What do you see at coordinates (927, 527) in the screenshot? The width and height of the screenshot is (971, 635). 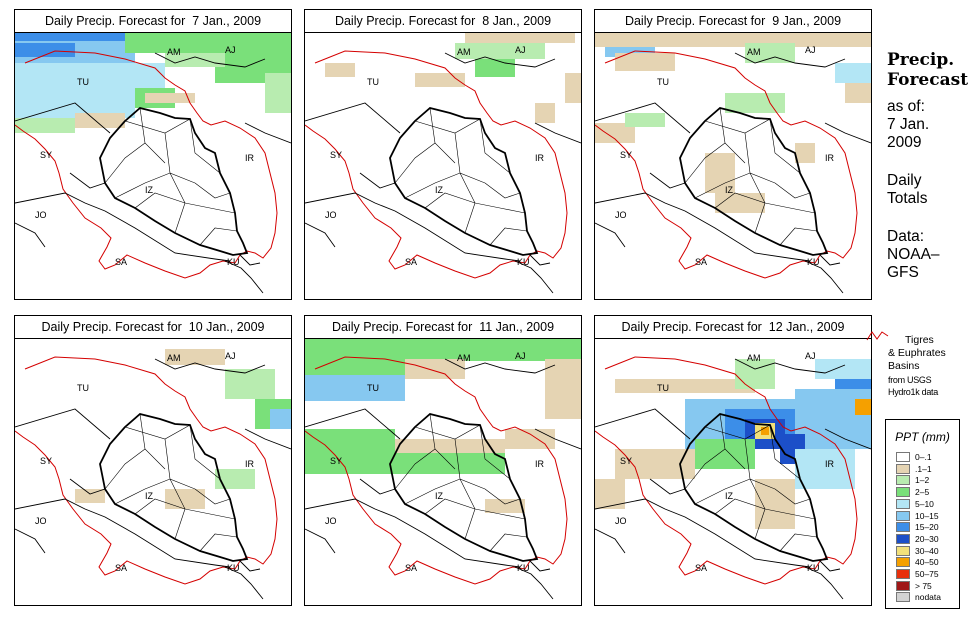 I see `legend-label: 15–20` at bounding box center [927, 527].